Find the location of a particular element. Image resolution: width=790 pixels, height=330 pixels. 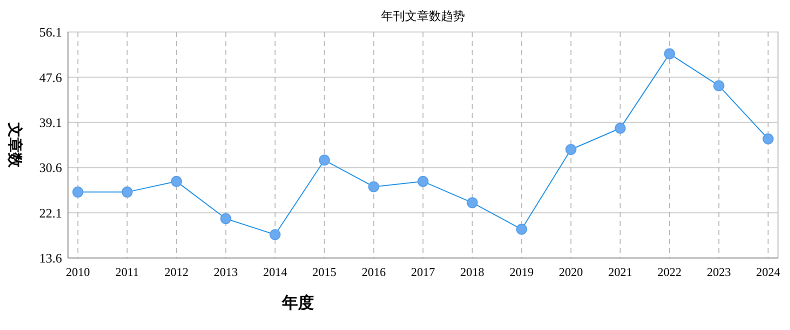

x-tick-label: 2024 is located at coordinates (768, 272).